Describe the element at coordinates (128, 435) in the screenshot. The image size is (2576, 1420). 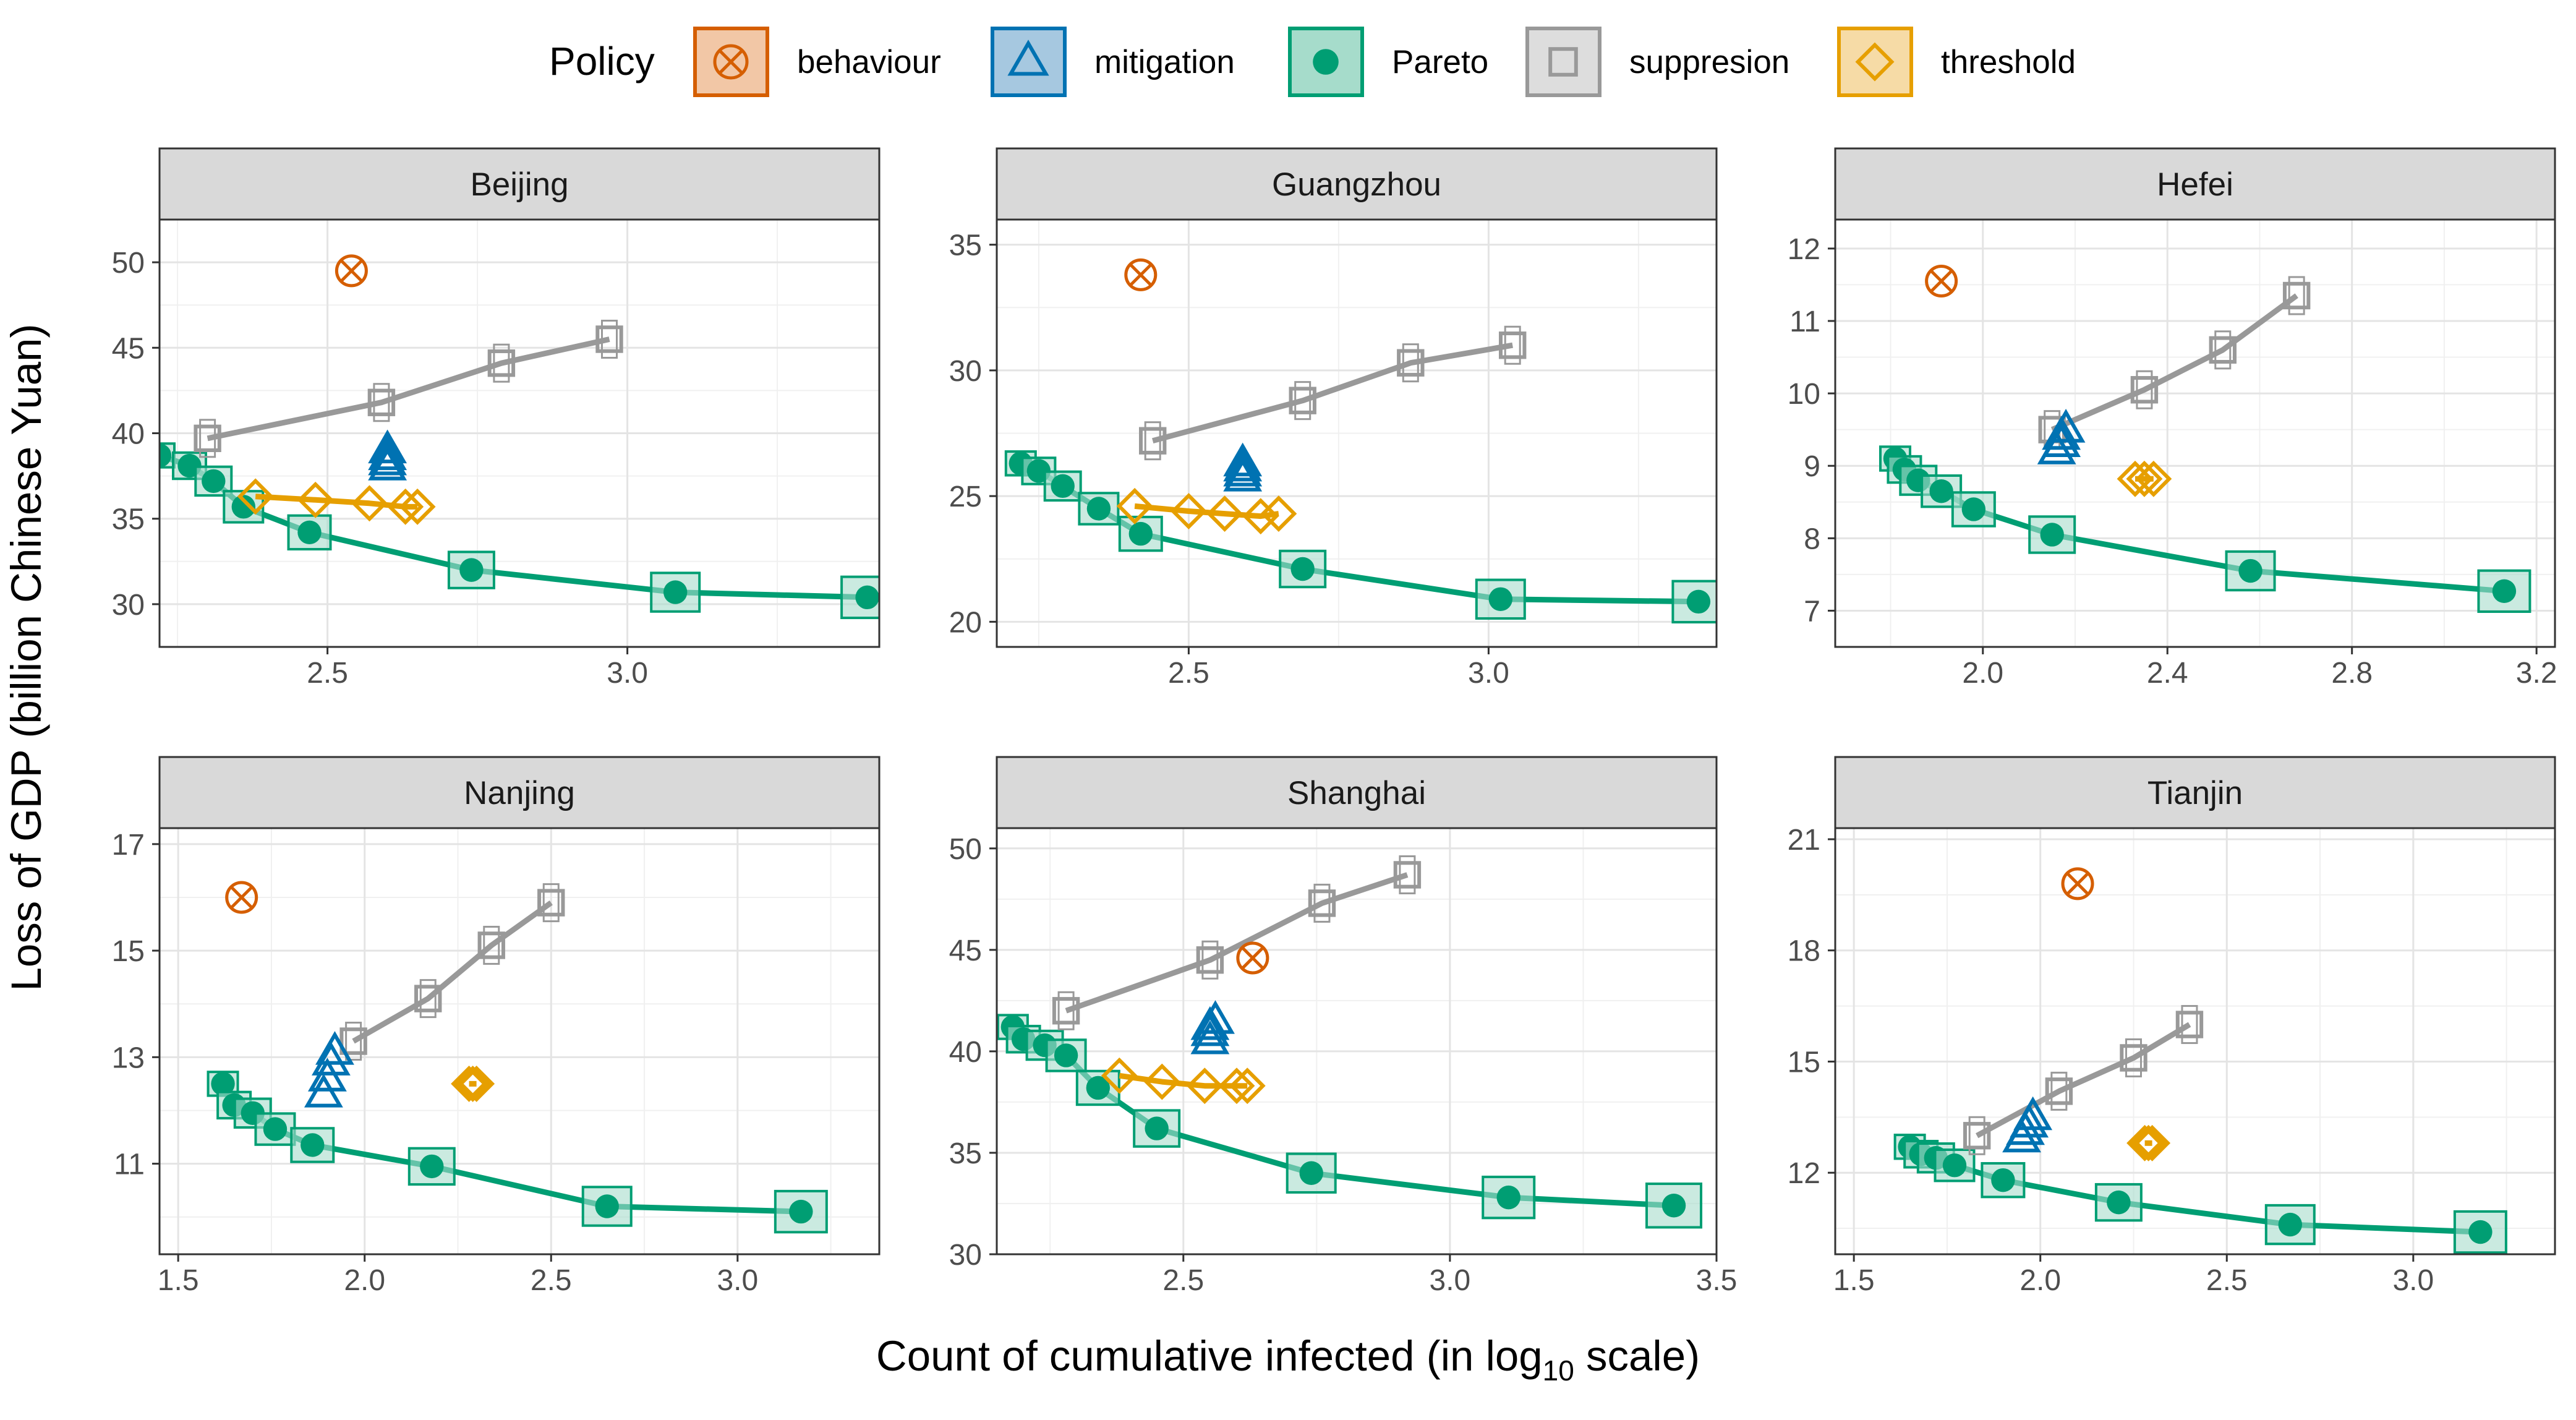
I see `y-tick-label: 40` at that location.